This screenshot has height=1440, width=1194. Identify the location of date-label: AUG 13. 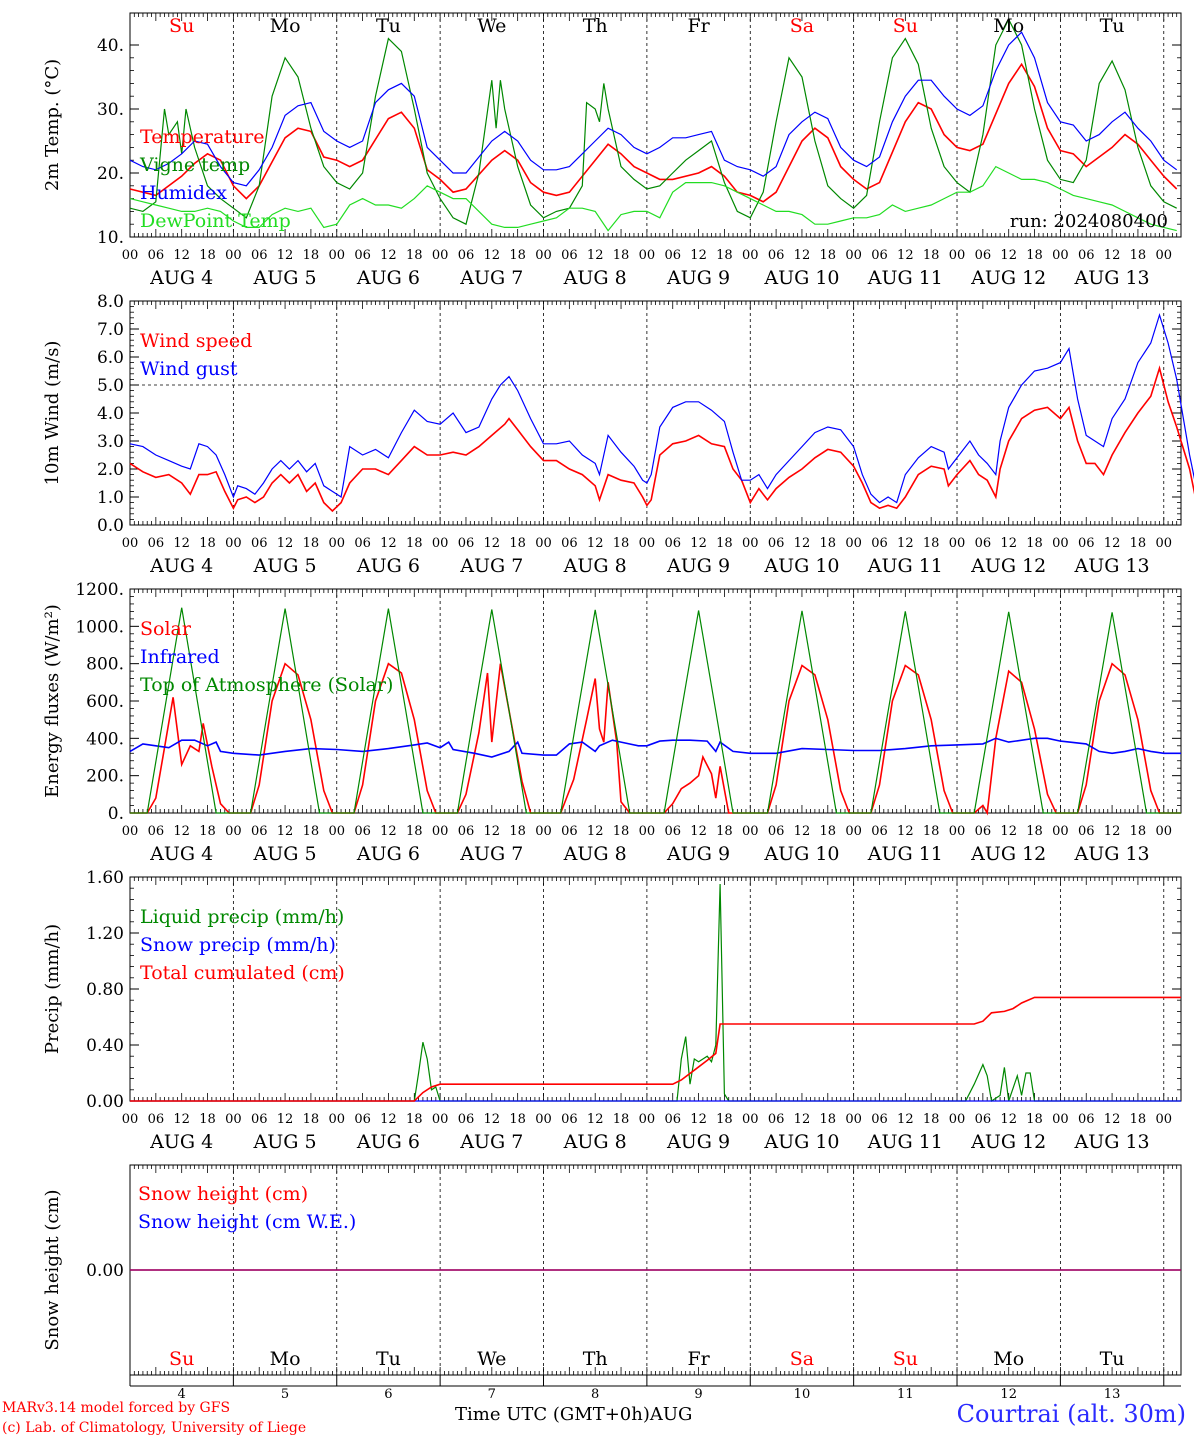
(1112, 278).